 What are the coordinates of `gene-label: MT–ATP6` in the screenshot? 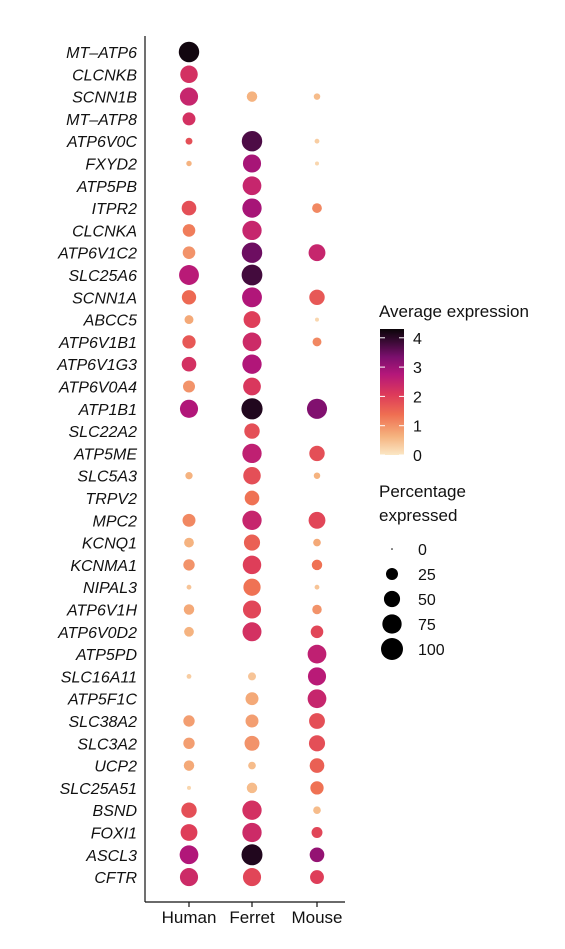 It's located at (101, 53).